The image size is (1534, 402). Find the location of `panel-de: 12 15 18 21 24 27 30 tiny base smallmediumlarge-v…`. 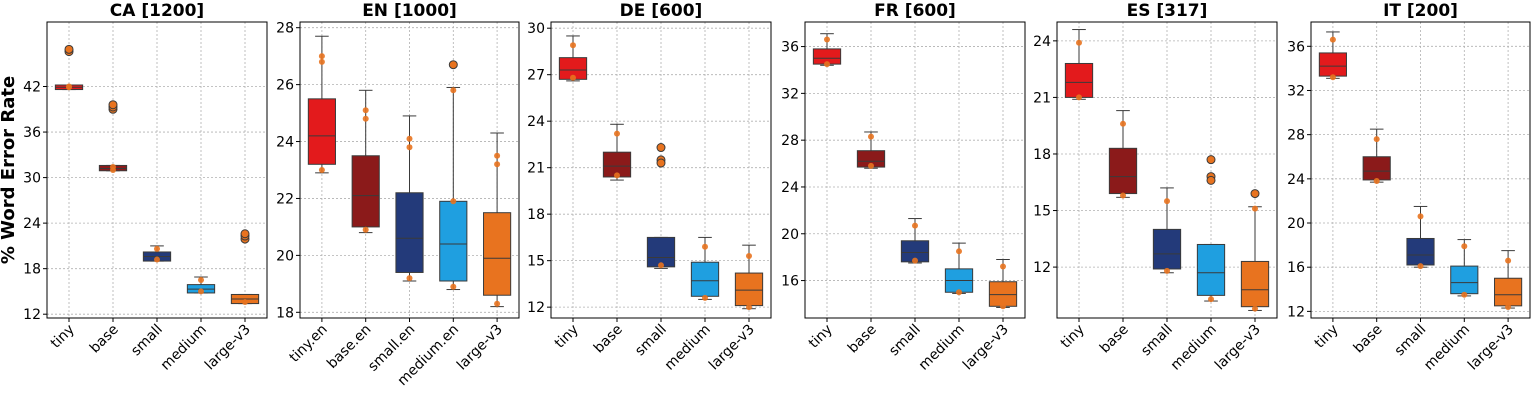

panel-de: 12 15 18 21 24 27 30 tiny base smallmediumlarge-v… is located at coordinates (649, 187).